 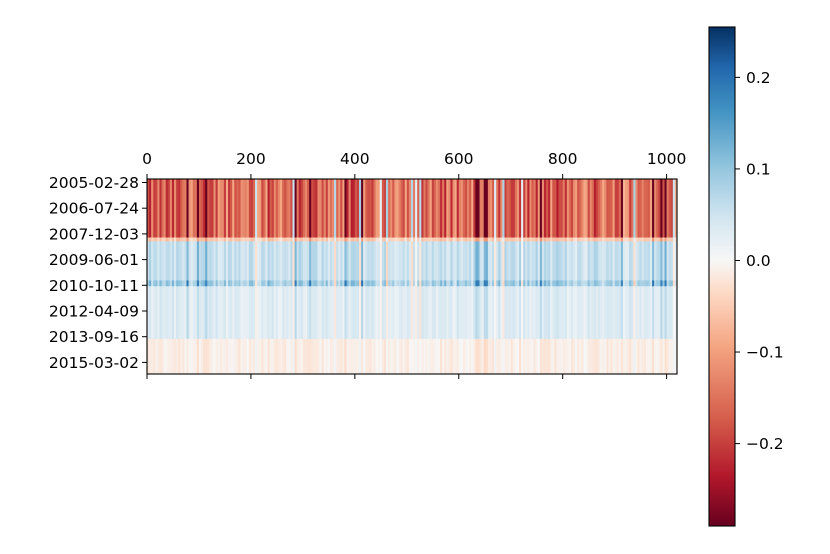 What do you see at coordinates (94, 209) in the screenshot?
I see `y-tick-label: 2006-07-24` at bounding box center [94, 209].